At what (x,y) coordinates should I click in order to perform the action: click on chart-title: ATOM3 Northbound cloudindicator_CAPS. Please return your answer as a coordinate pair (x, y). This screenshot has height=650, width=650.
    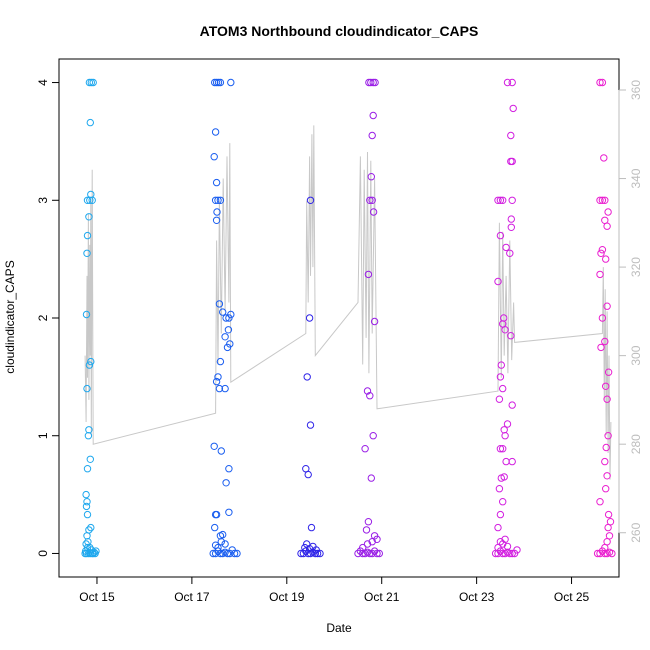
    Looking at the image, I should click on (339, 31).